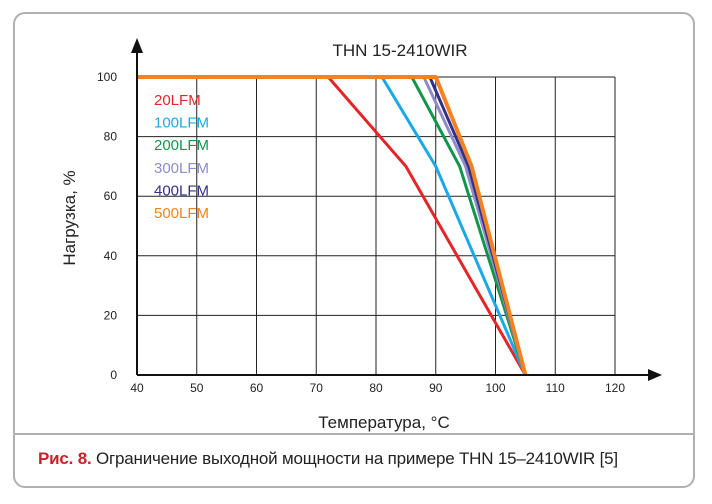 The width and height of the screenshot is (712, 504). What do you see at coordinates (137, 45) in the screenshot?
I see `y-axis-arrow-icon` at bounding box center [137, 45].